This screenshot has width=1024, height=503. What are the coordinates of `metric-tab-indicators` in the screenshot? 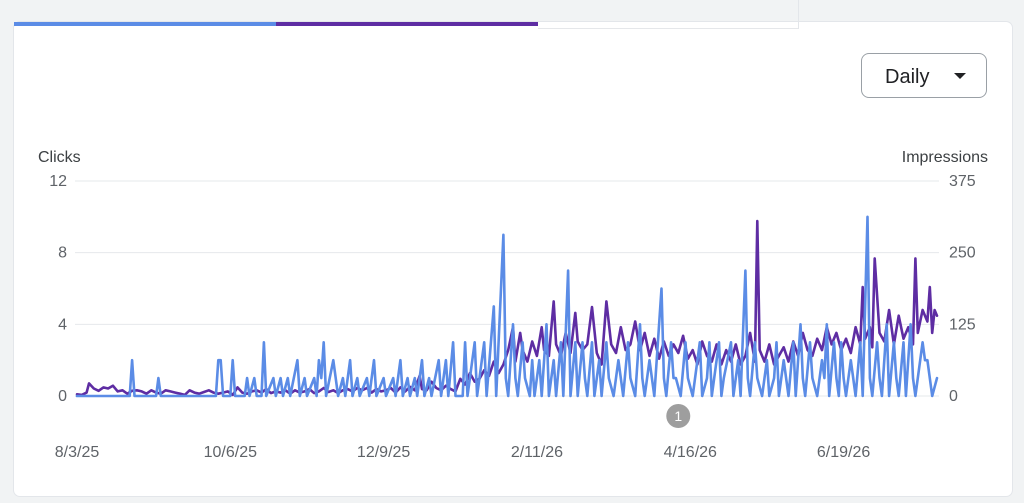 It's located at (406, 25).